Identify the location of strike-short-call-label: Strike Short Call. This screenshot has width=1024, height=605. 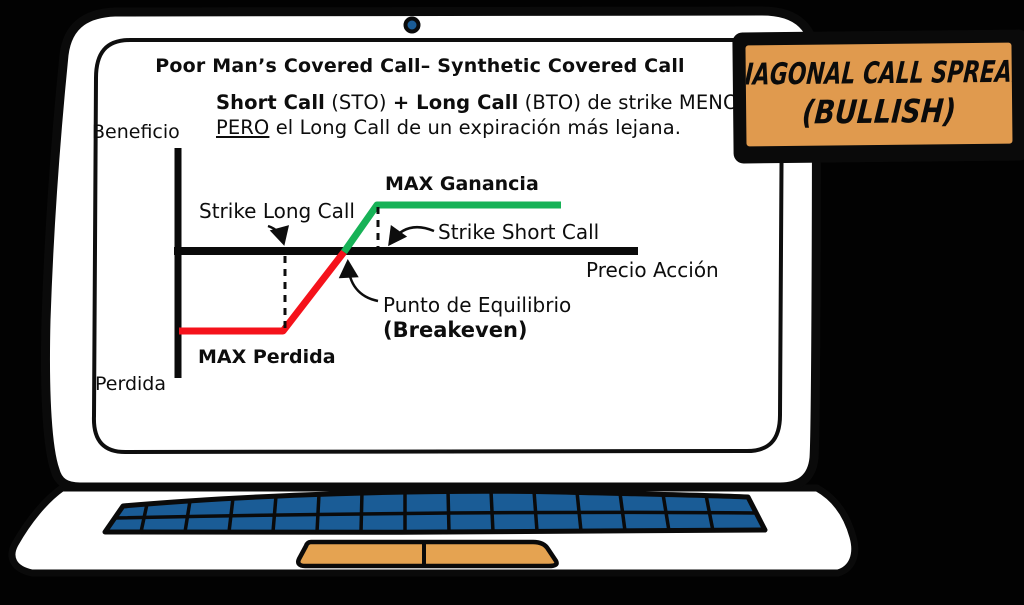
(519, 232).